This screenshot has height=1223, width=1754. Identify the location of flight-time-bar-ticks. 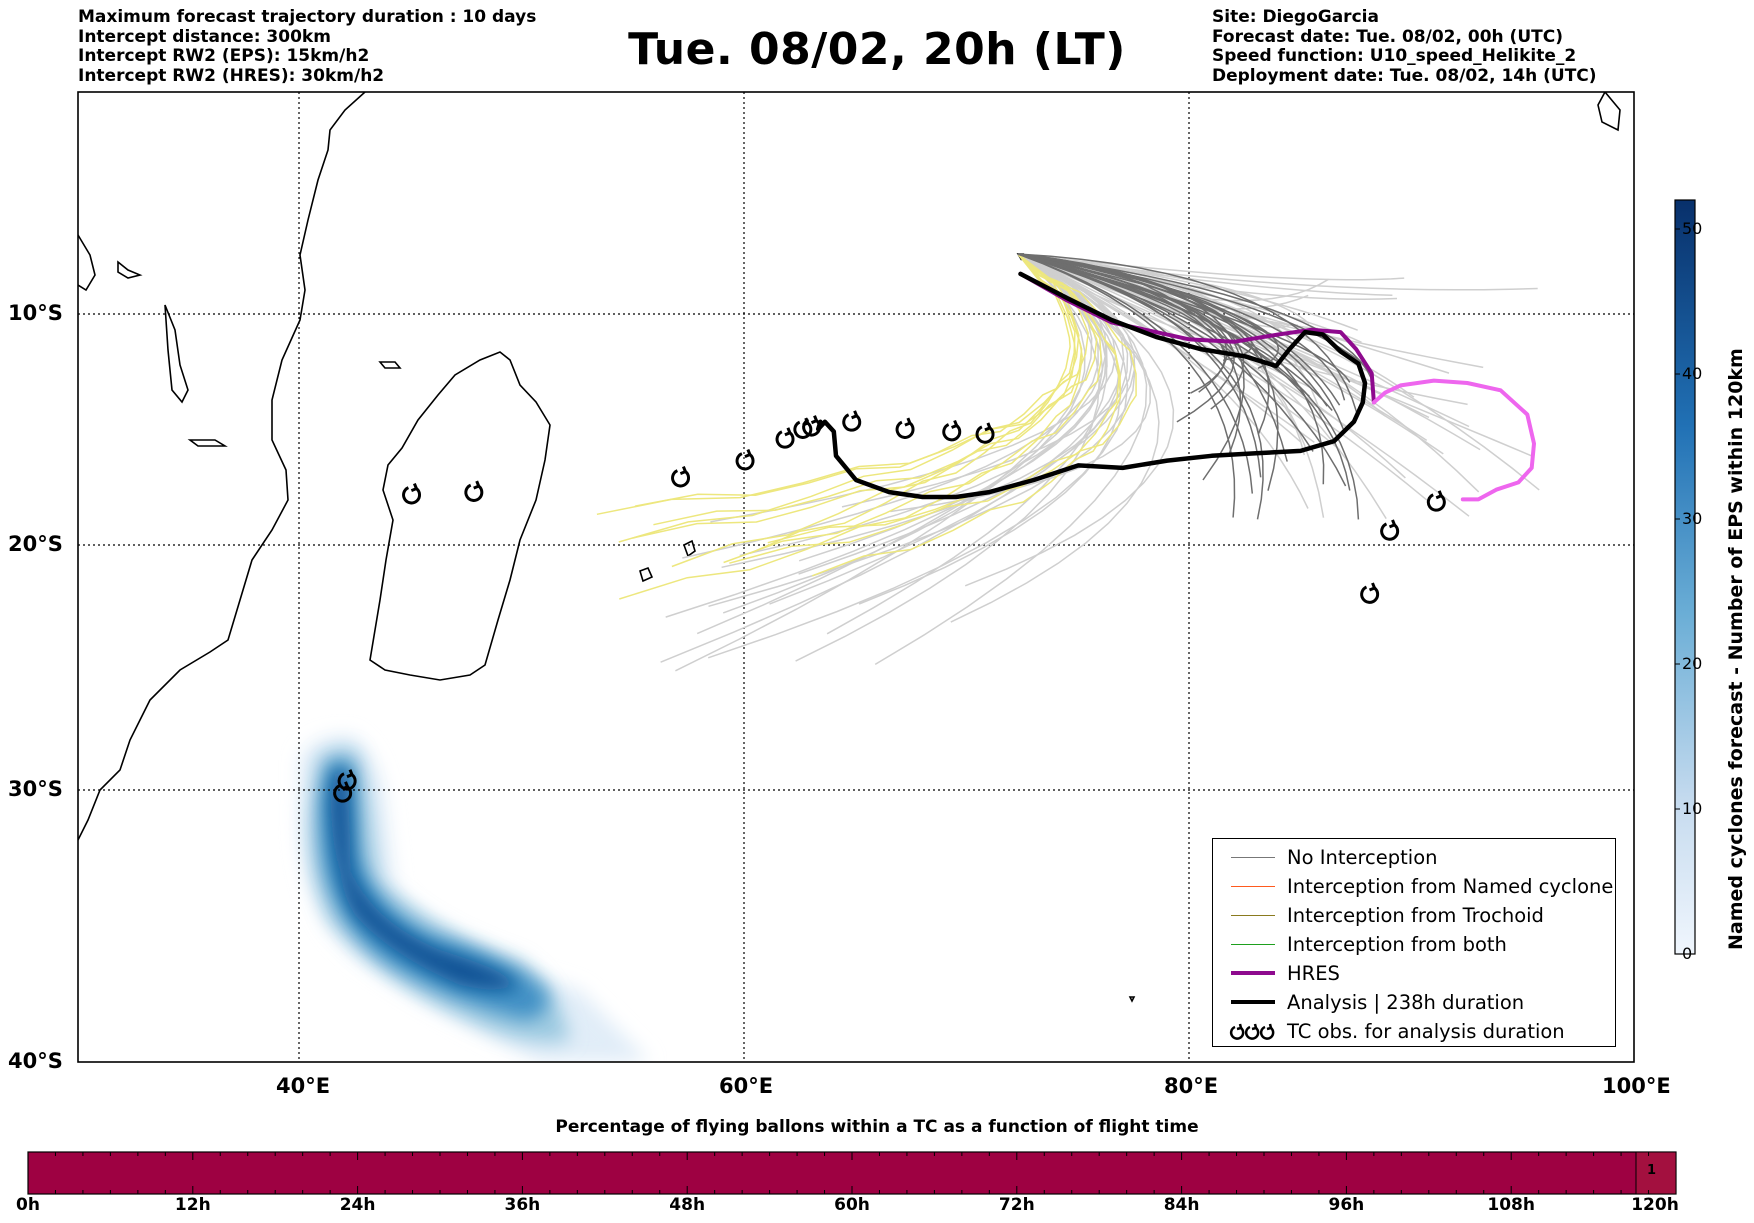
(852, 1173).